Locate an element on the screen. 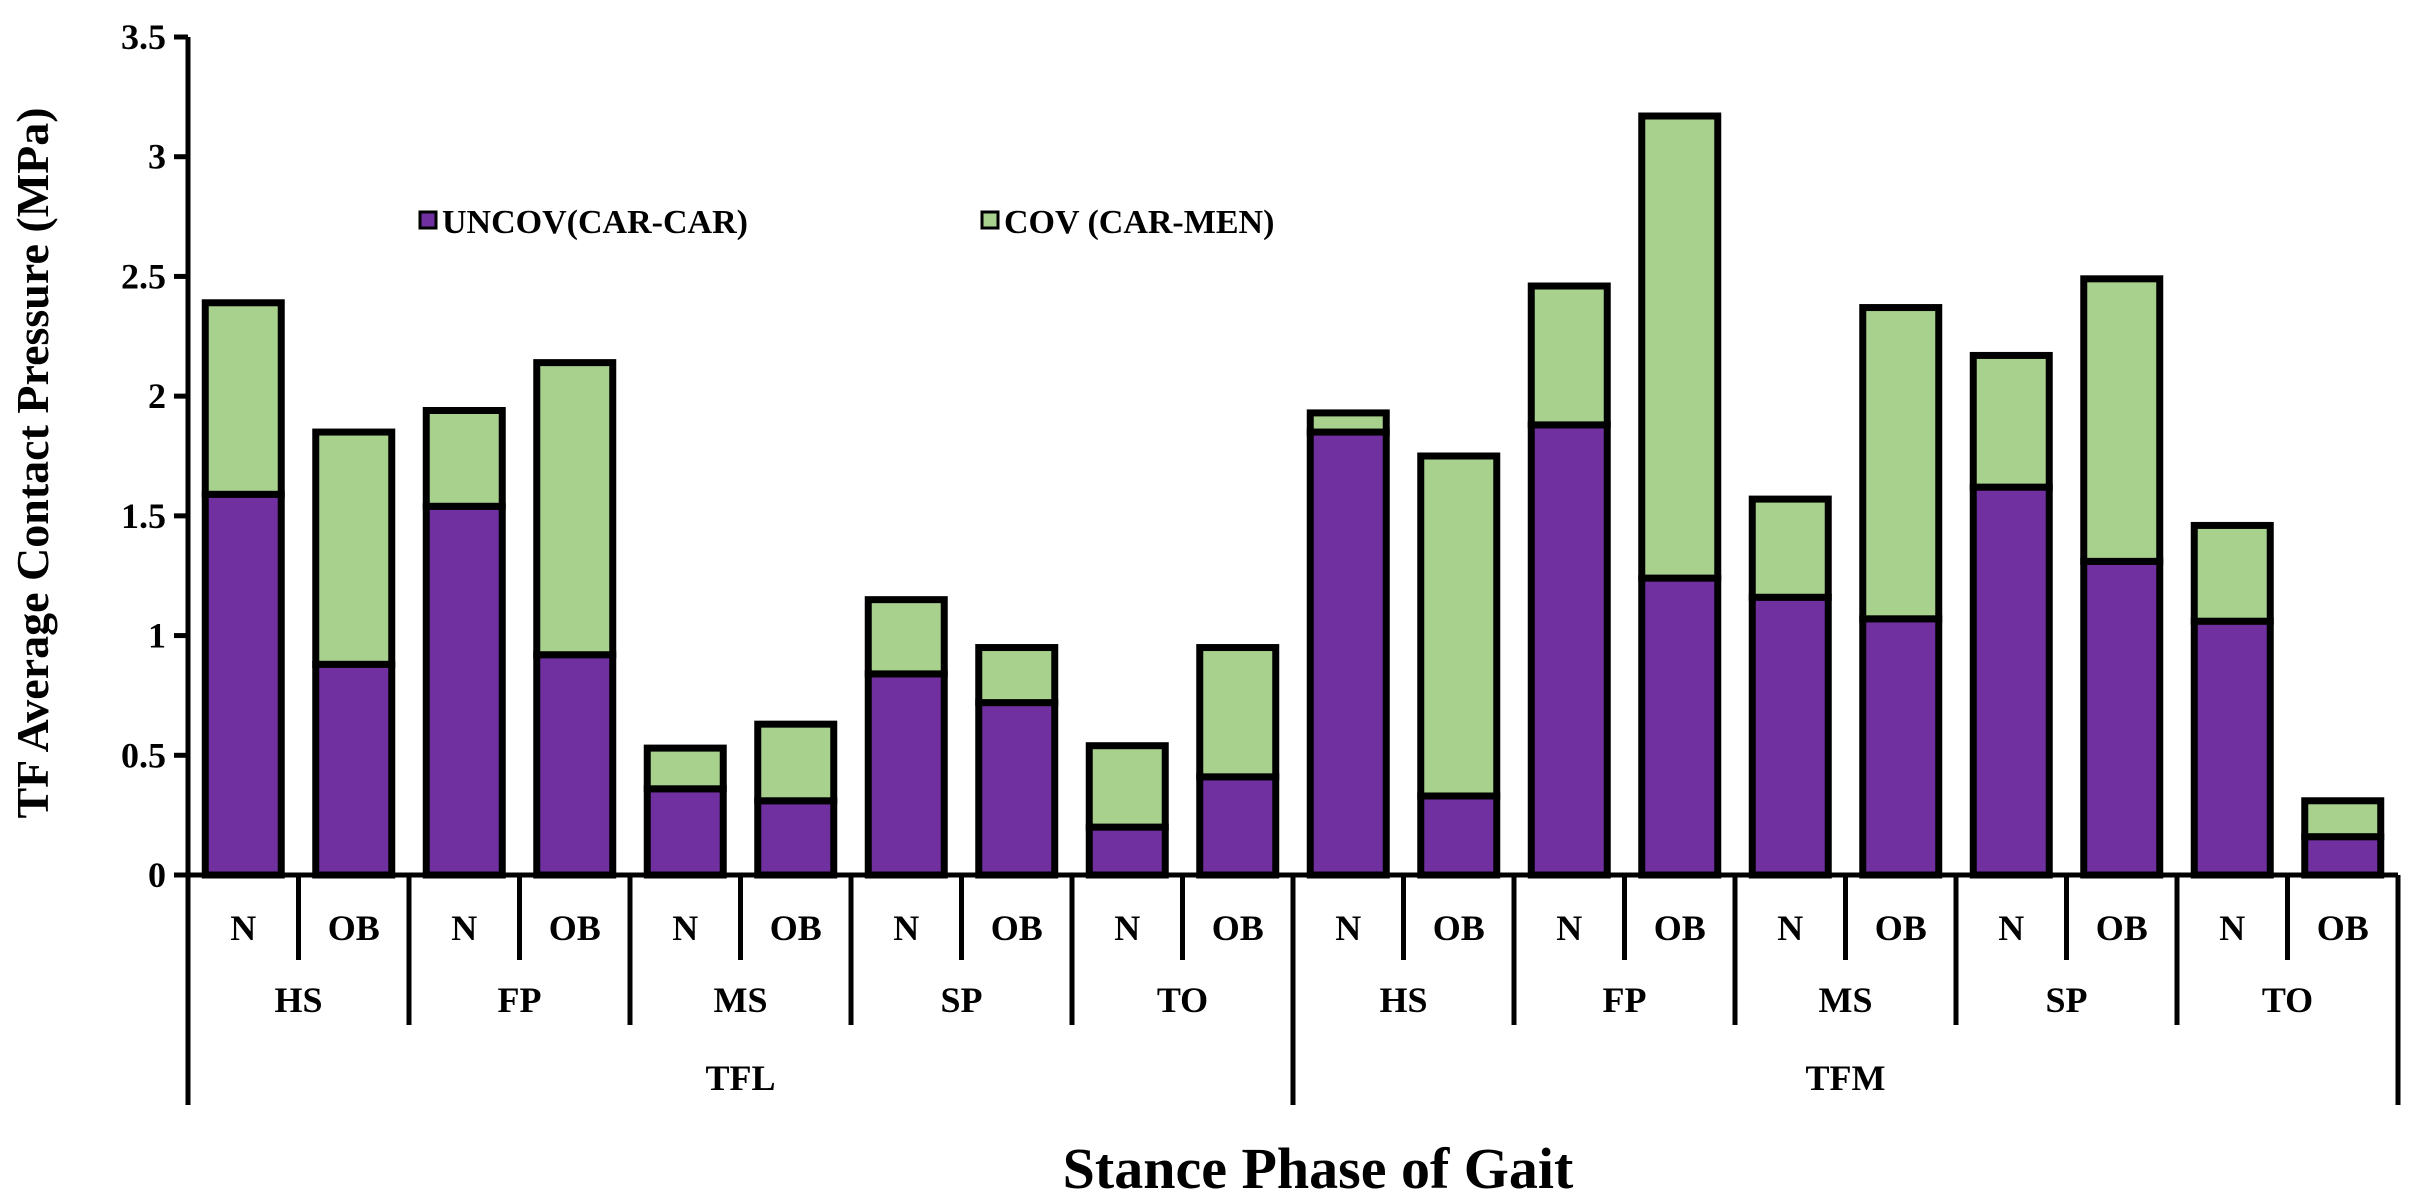 The height and width of the screenshot is (1203, 2414). legend-label-uncov: UNCOV(CAR-CAR) is located at coordinates (595, 222).